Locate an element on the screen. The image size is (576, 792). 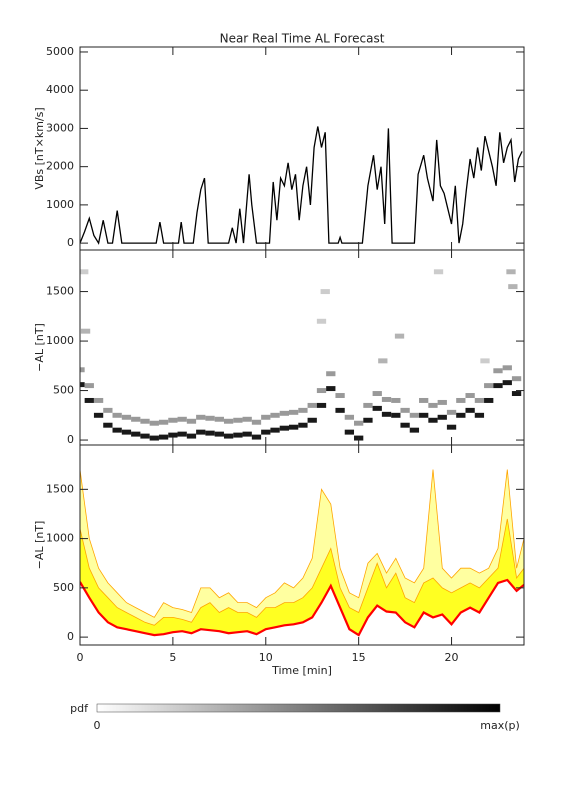
y-tick-label: 4000 is located at coordinates (60, 89).